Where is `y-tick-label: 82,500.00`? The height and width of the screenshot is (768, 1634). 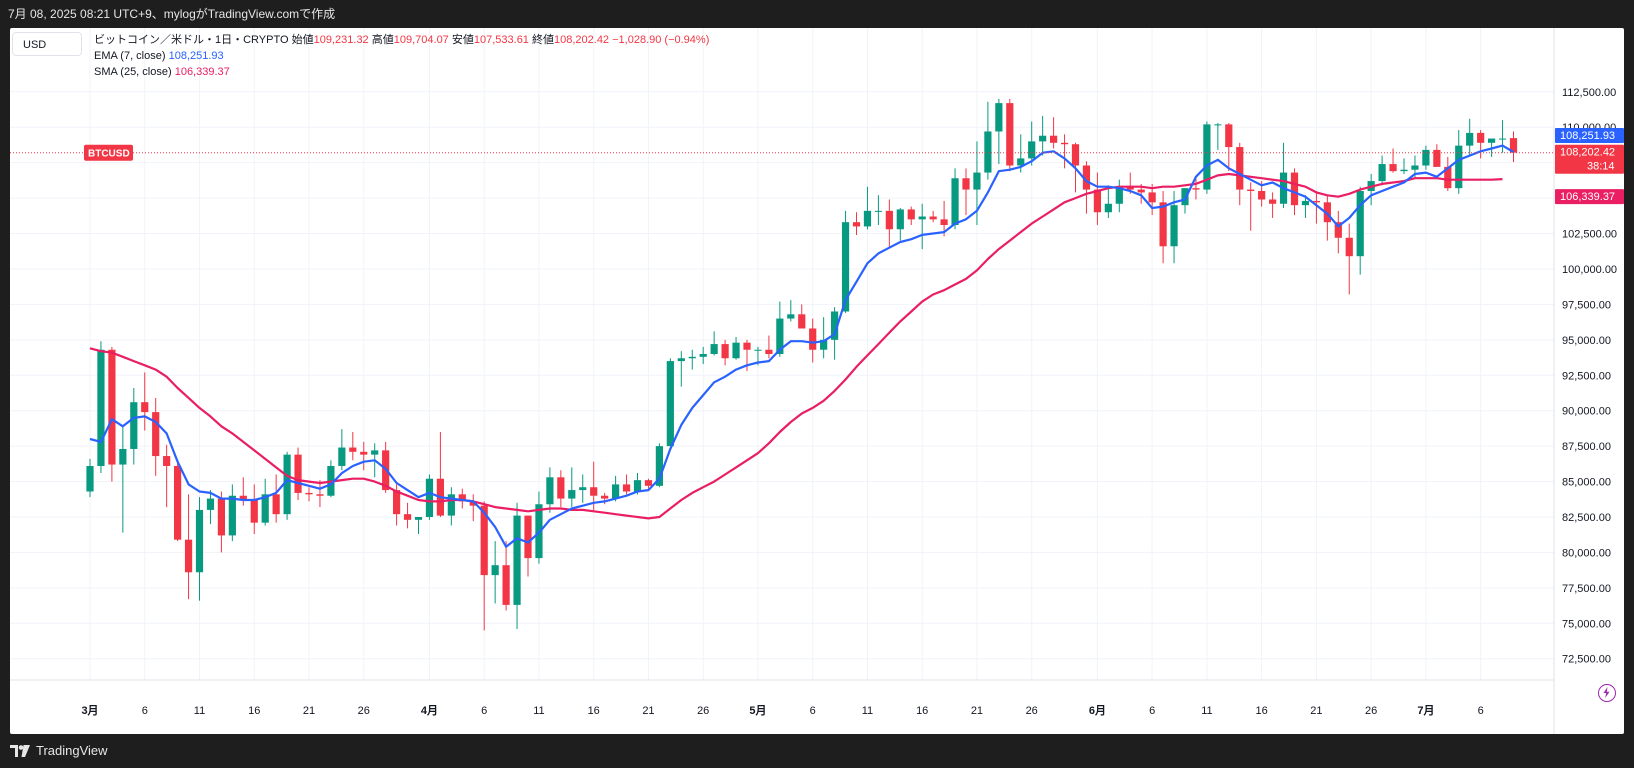
y-tick-label: 82,500.00 is located at coordinates (1586, 518).